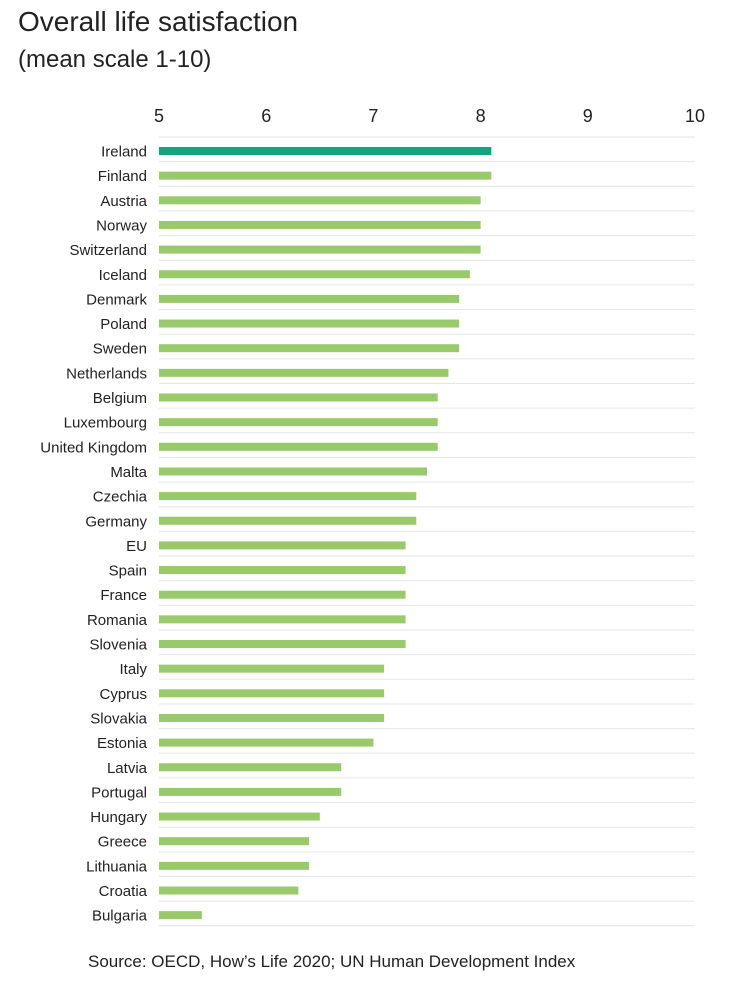 The height and width of the screenshot is (984, 756). What do you see at coordinates (128, 472) in the screenshot?
I see `category-label: Malta` at bounding box center [128, 472].